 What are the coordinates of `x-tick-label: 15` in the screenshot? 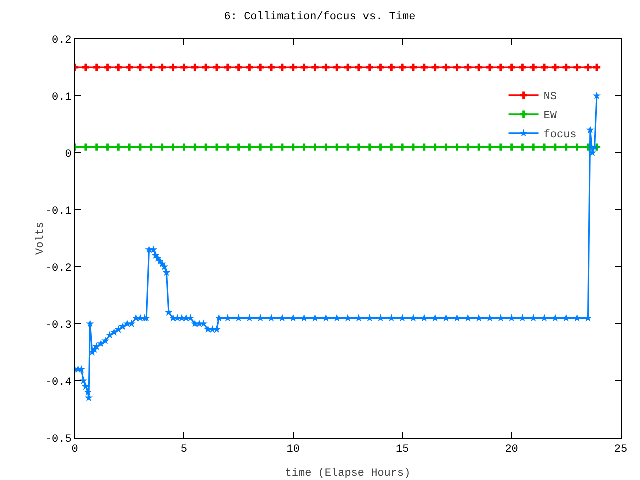 It's located at (403, 450).